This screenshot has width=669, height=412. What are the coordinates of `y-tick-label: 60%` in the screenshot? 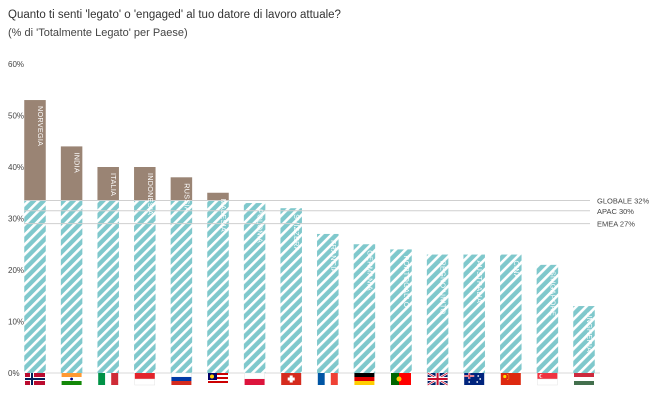 It's located at (16, 64).